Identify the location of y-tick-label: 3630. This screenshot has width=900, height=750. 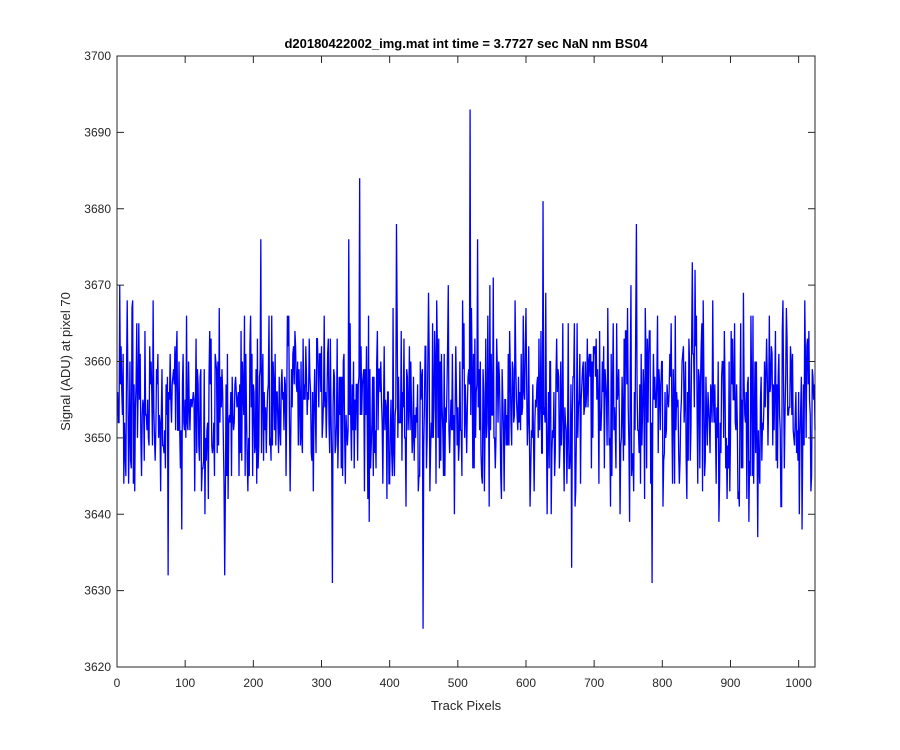
(97, 591).